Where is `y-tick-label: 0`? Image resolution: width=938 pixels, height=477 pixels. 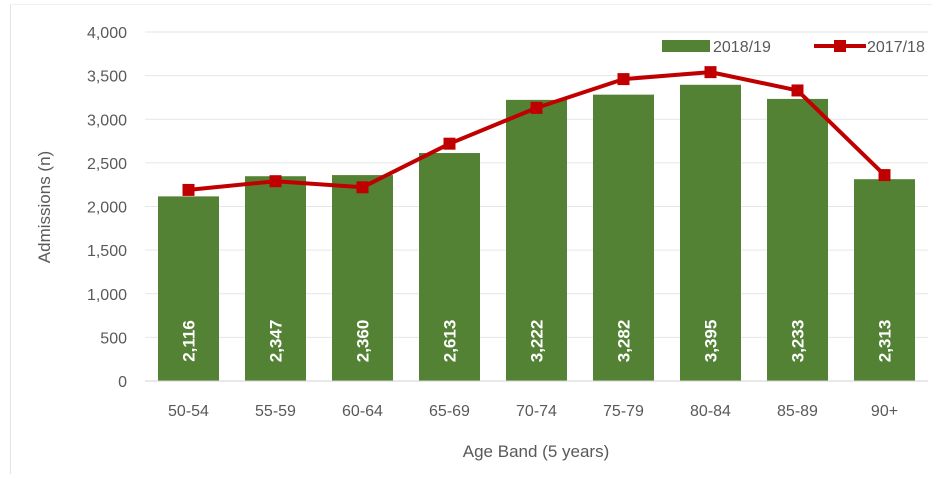 y-tick-label: 0 is located at coordinates (122, 382).